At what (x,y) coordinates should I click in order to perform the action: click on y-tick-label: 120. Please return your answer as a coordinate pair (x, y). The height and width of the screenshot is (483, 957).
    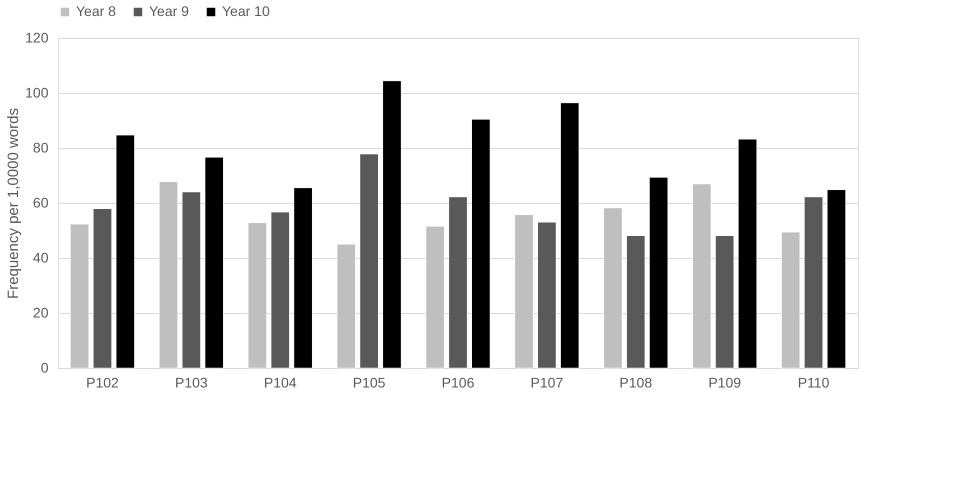
    Looking at the image, I should click on (37, 38).